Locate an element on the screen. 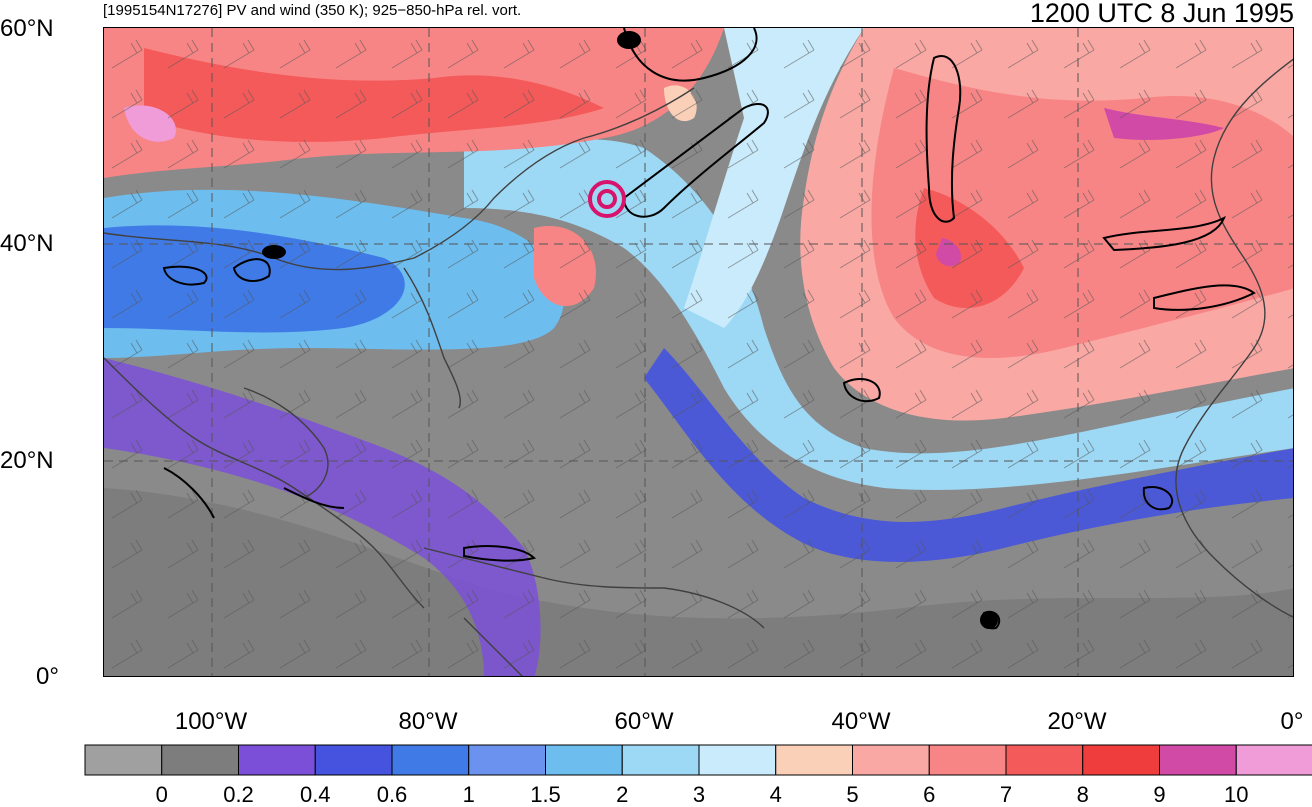  lon-label-40w: 40°W is located at coordinates (861, 721).